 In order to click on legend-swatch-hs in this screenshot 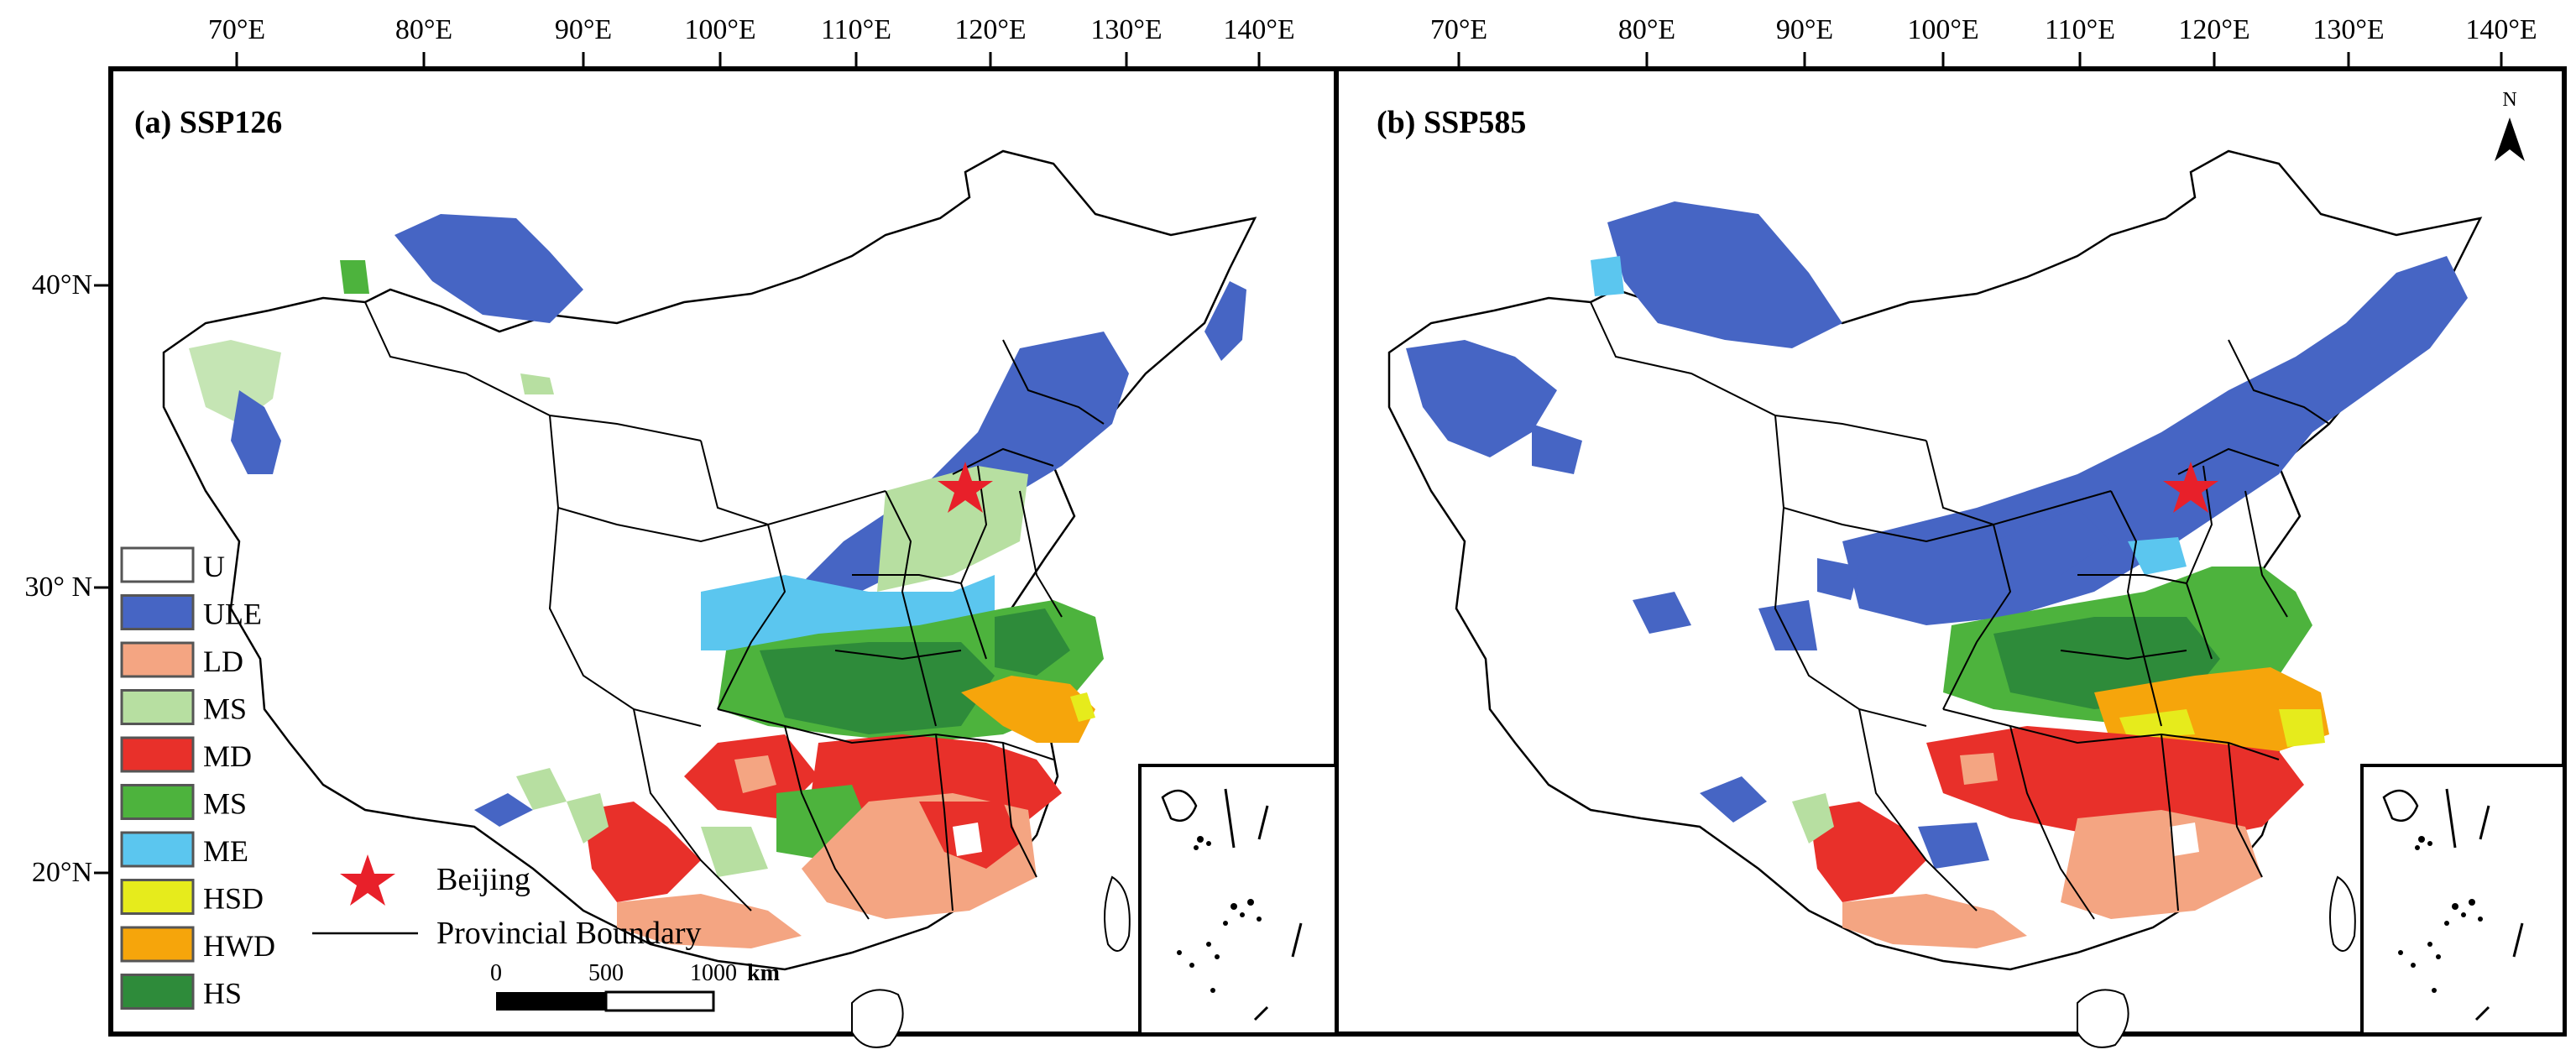, I will do `click(157, 992)`.